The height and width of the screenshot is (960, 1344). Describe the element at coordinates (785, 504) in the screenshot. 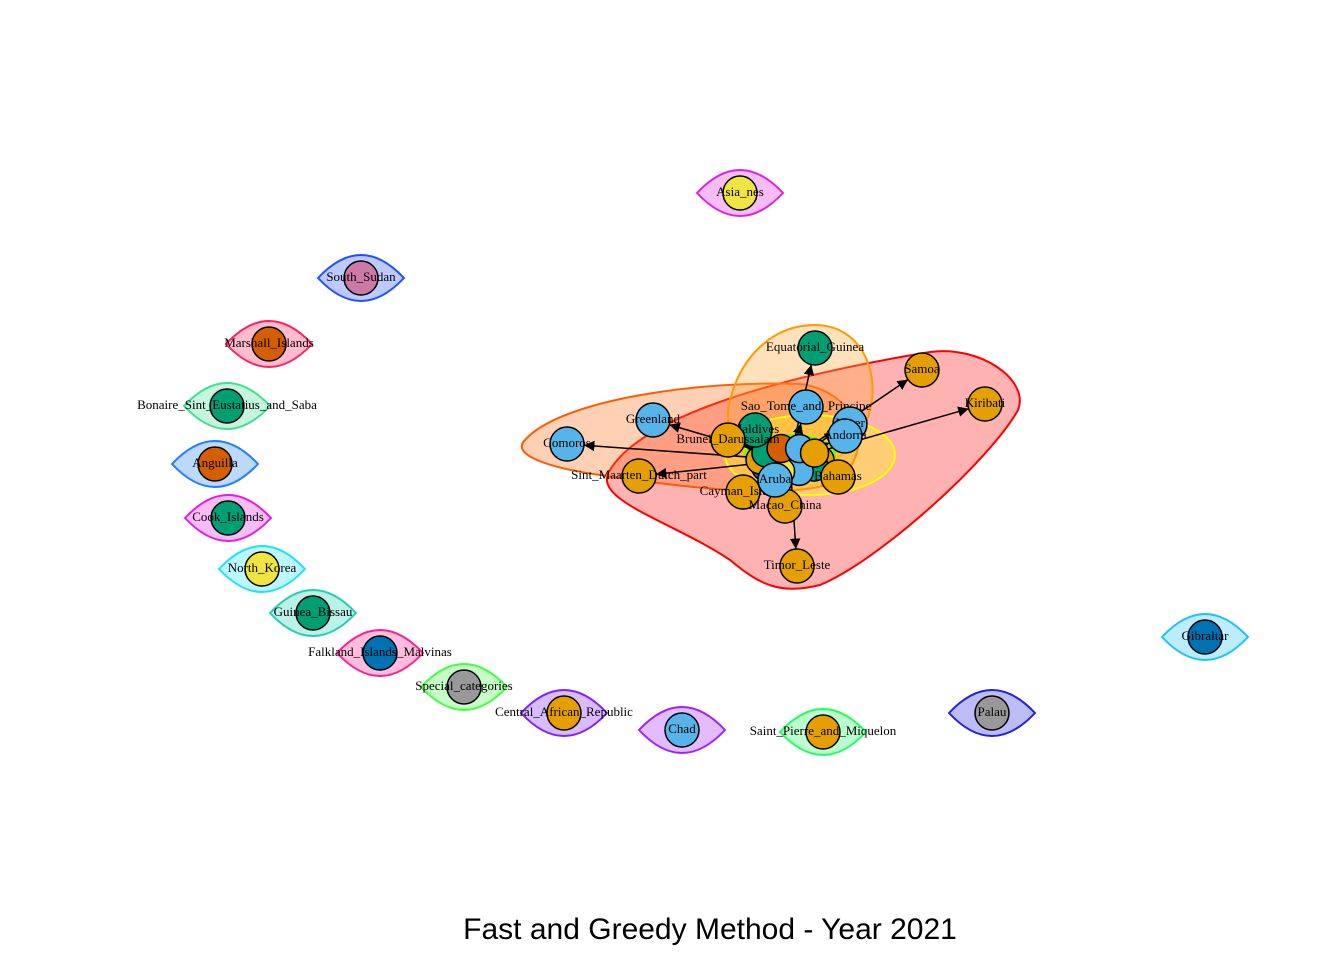

I see `node-label: Macao_China` at that location.